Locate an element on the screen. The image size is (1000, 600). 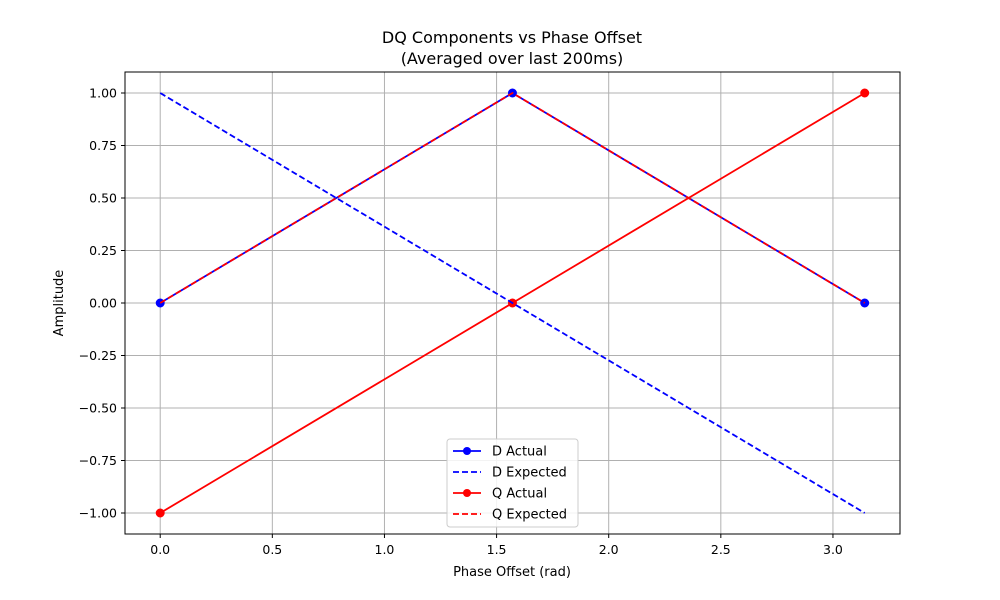
legend: D Actual D Expected Q Actual Q Expected is located at coordinates (512, 483).